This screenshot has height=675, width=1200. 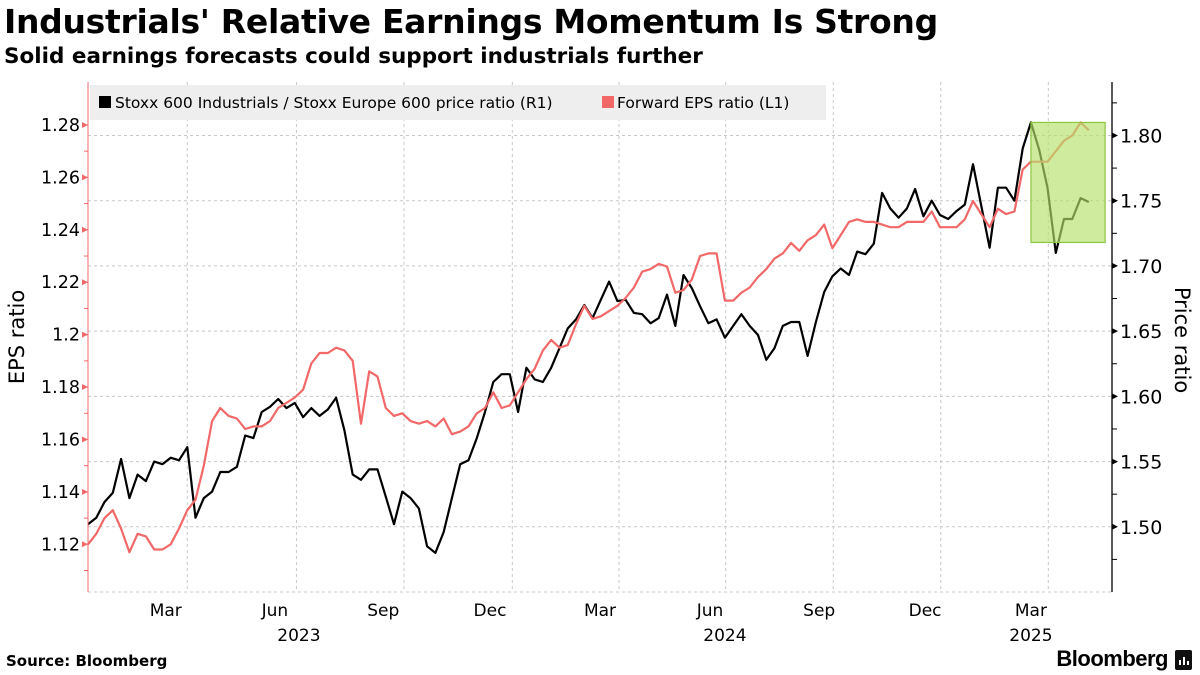 What do you see at coordinates (703, 103) in the screenshot?
I see `legend-label-eps-ratio: Forward EPS ratio (L1)` at bounding box center [703, 103].